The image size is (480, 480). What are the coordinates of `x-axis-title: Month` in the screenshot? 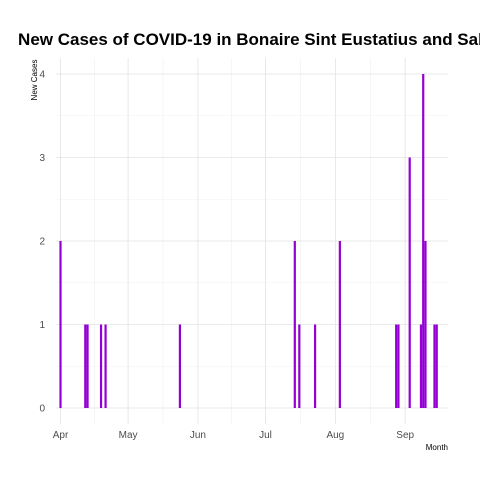 It's located at (437, 447).